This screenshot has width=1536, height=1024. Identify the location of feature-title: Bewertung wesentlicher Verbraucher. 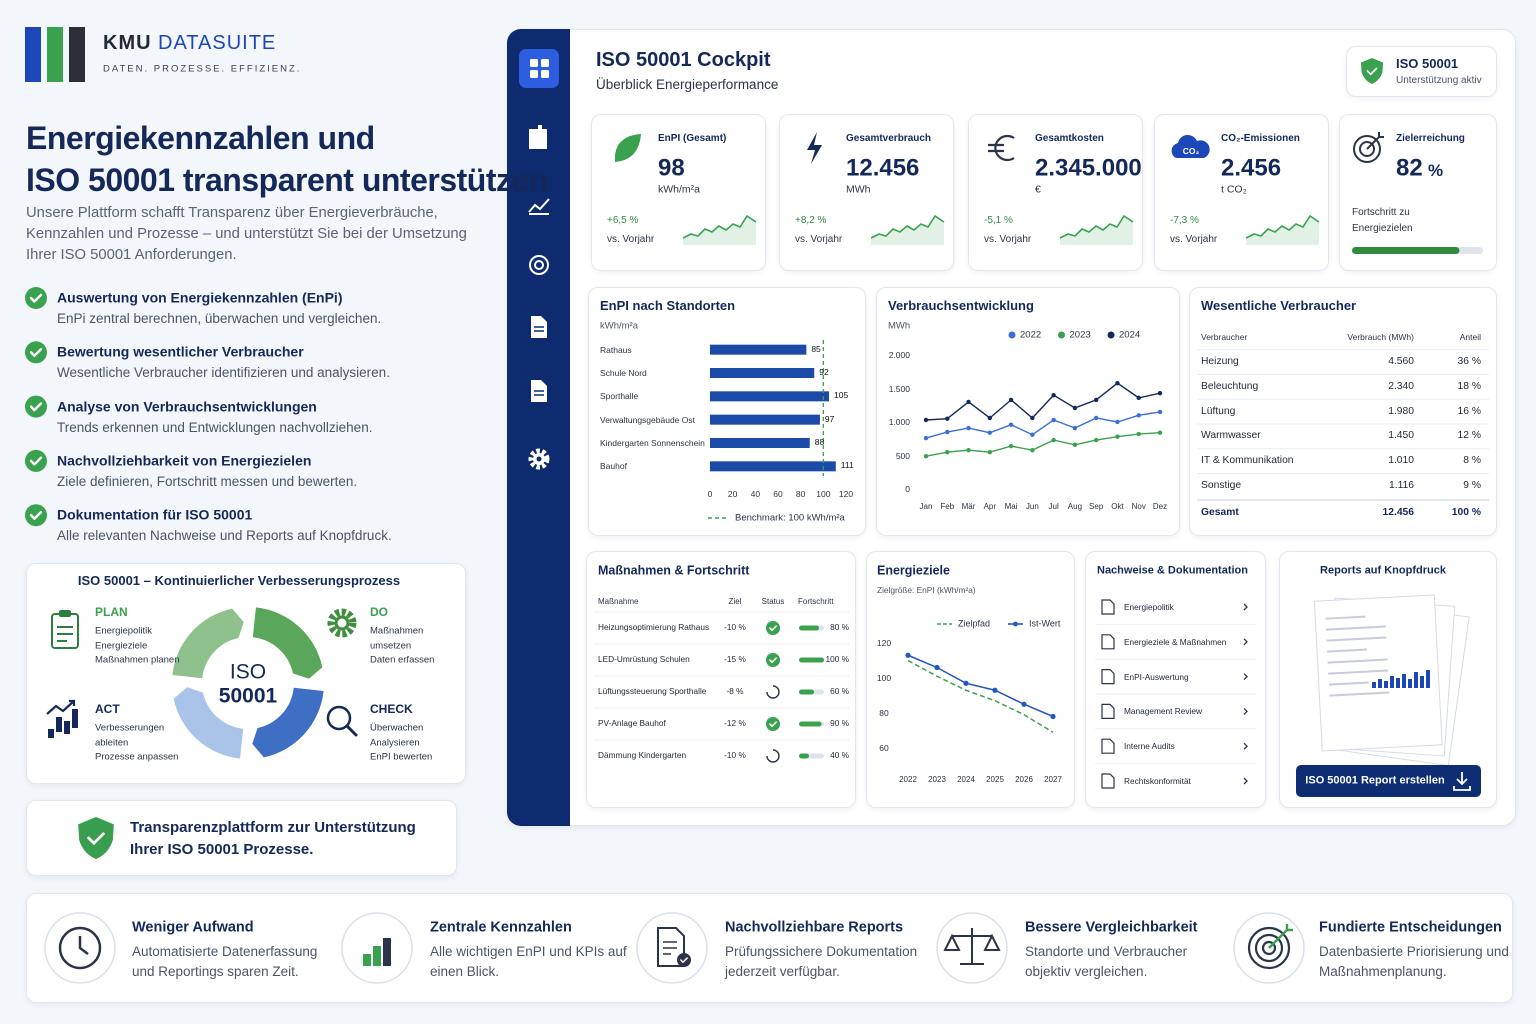
(180, 351).